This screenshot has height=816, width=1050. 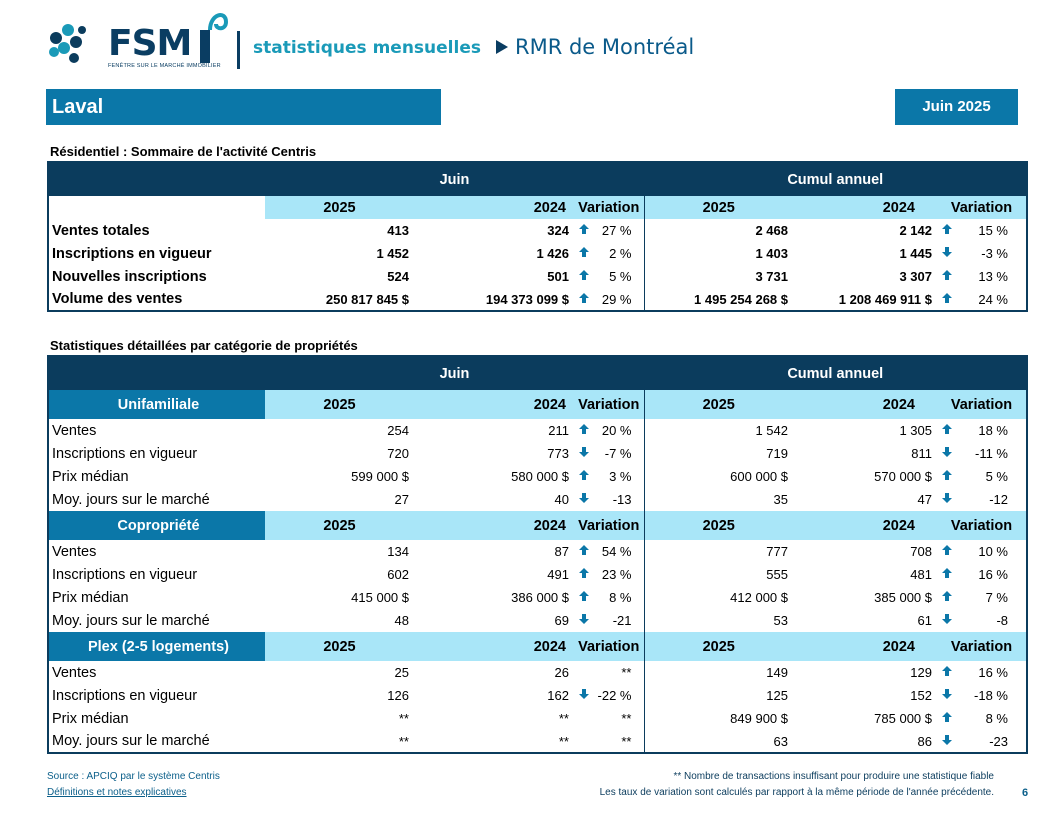 I want to click on corner-cell, so click(x=157, y=373).